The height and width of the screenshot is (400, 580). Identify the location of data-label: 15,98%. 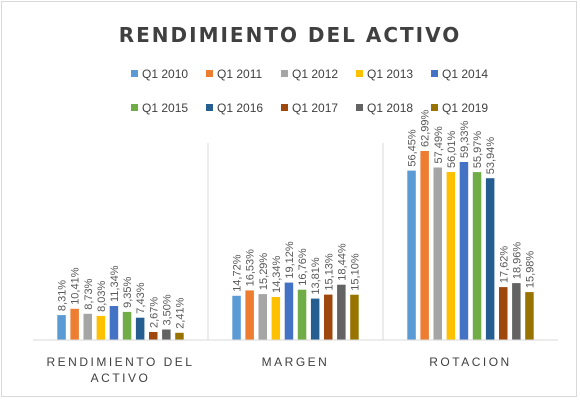
(531, 270).